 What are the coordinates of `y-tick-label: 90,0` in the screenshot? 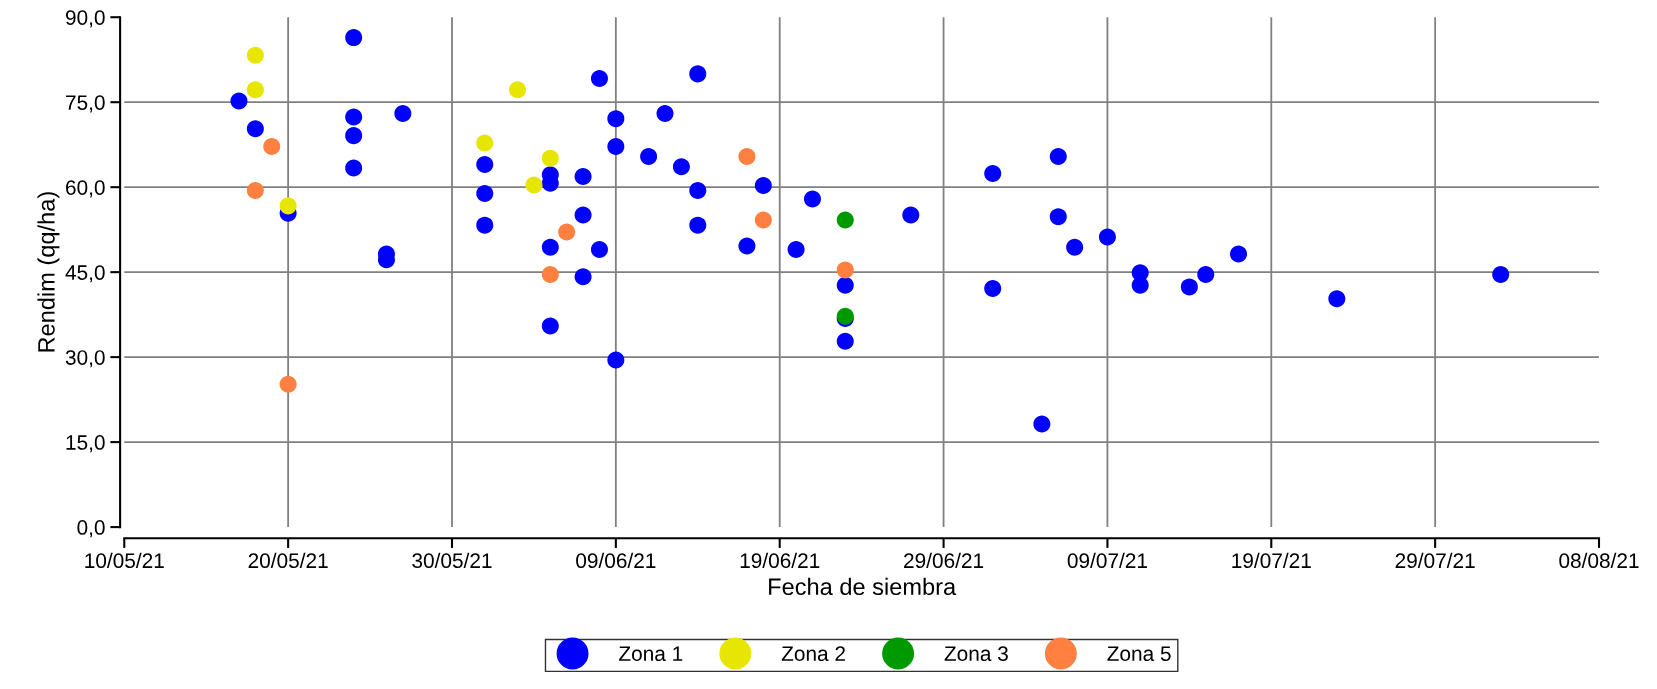 It's located at (85, 19).